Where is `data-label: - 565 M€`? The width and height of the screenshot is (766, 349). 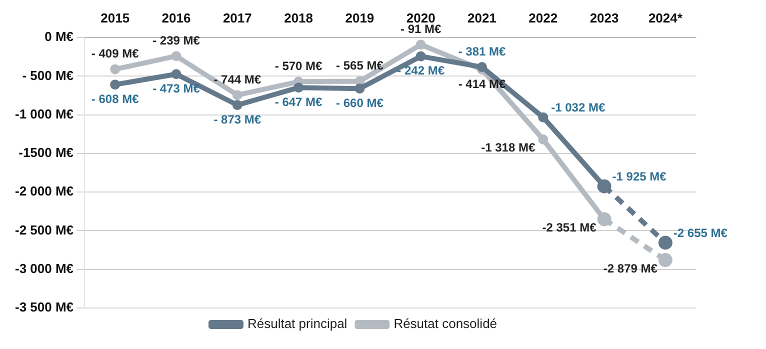 data-label: - 565 M€ is located at coordinates (360, 65).